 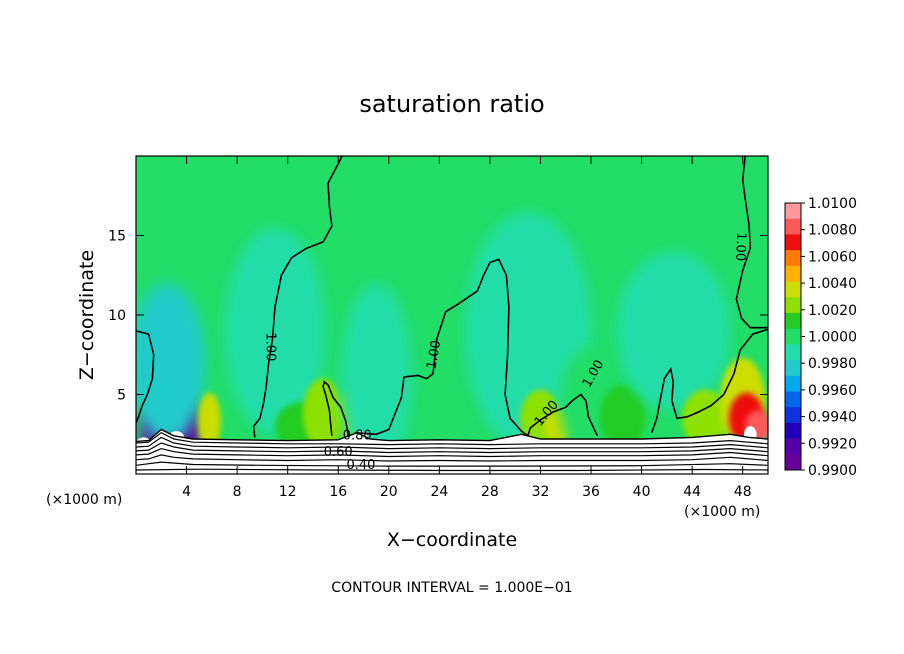 I want to click on x-tick-label-3: 16, so click(x=338, y=492).